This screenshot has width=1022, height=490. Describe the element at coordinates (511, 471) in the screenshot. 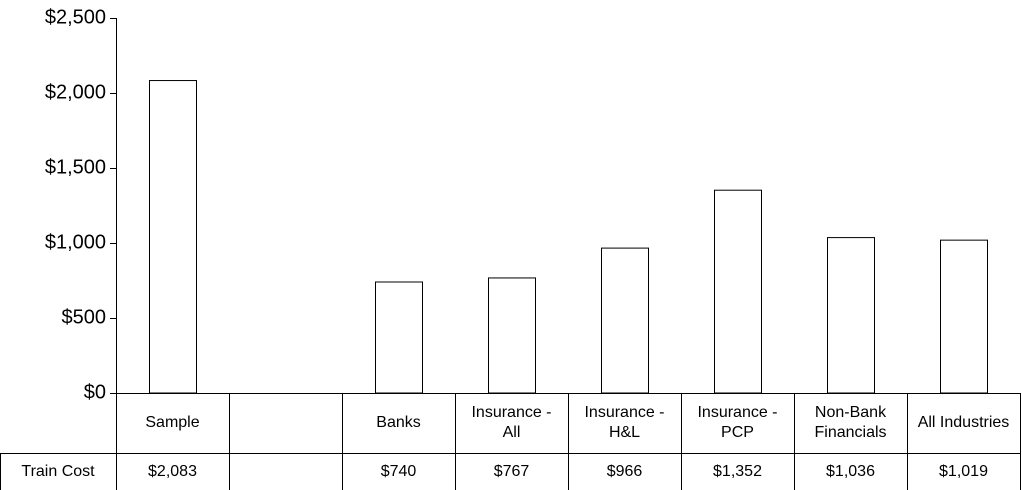

I see `data-table-value: $767` at that location.